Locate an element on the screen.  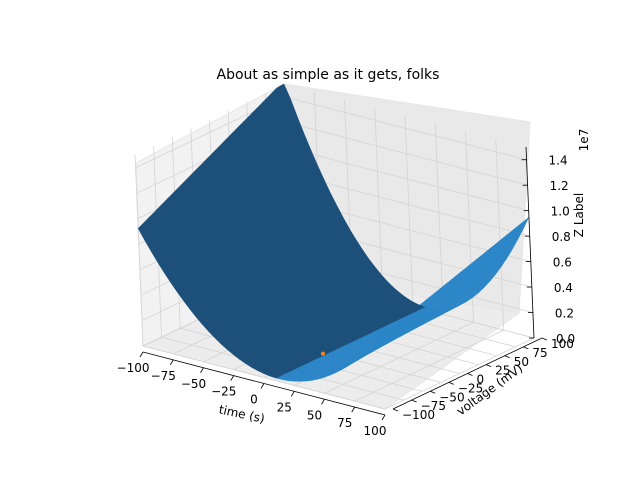
z-tick-label: 1.4 is located at coordinates (558, 161).